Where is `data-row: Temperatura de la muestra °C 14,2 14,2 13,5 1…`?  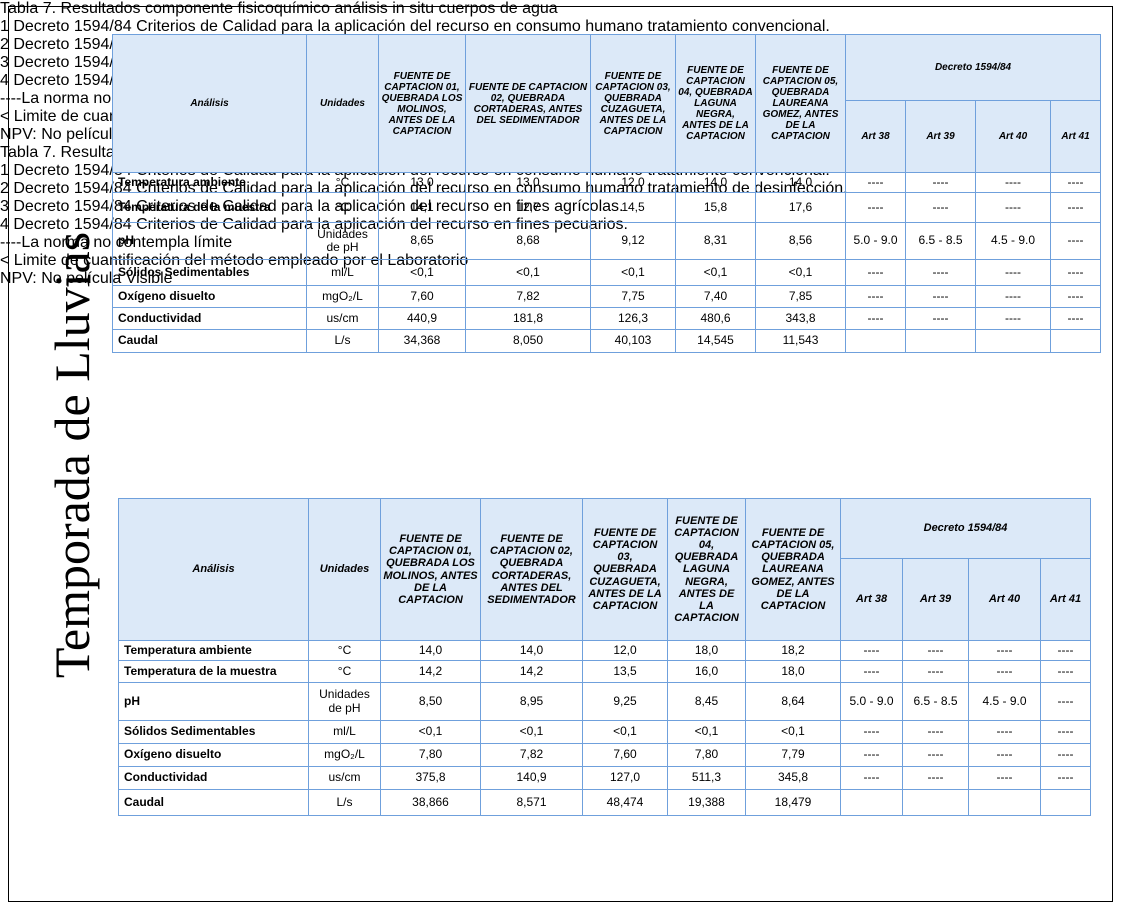 data-row: Temperatura de la muestra °C 14,2 14,2 13,5 1… is located at coordinates (605, 671).